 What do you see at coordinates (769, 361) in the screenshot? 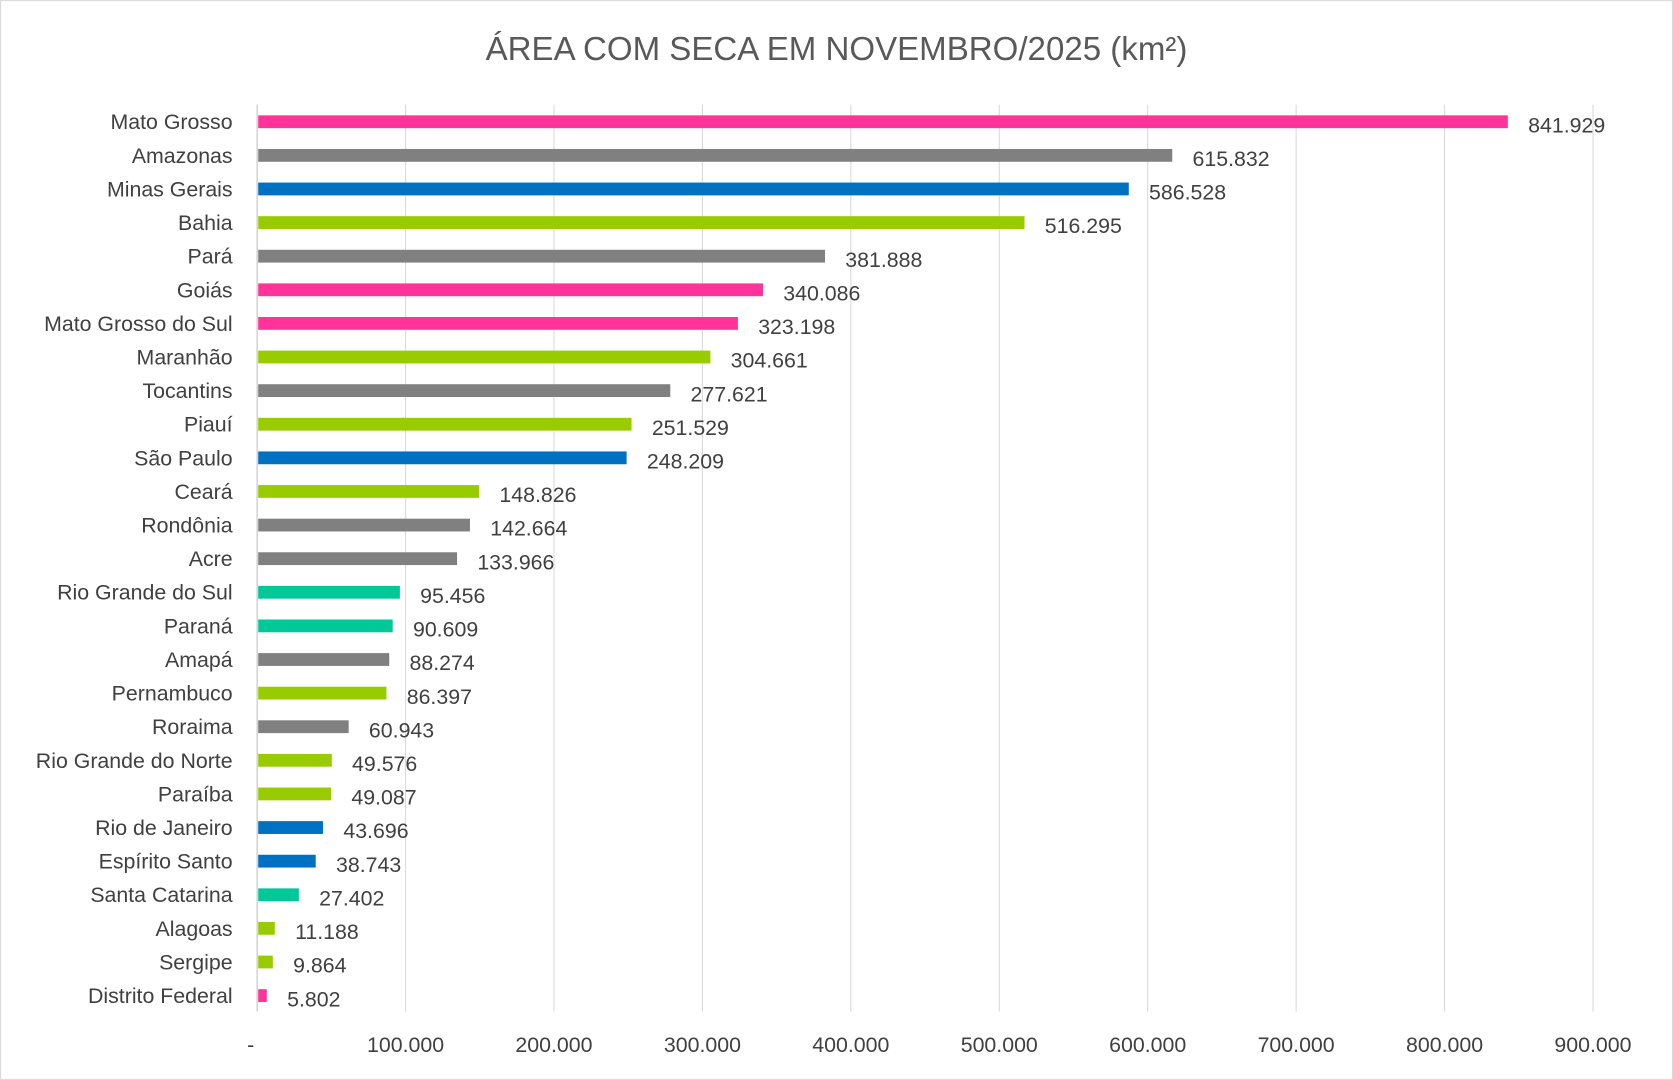
I see `data-label: 304.661` at bounding box center [769, 361].